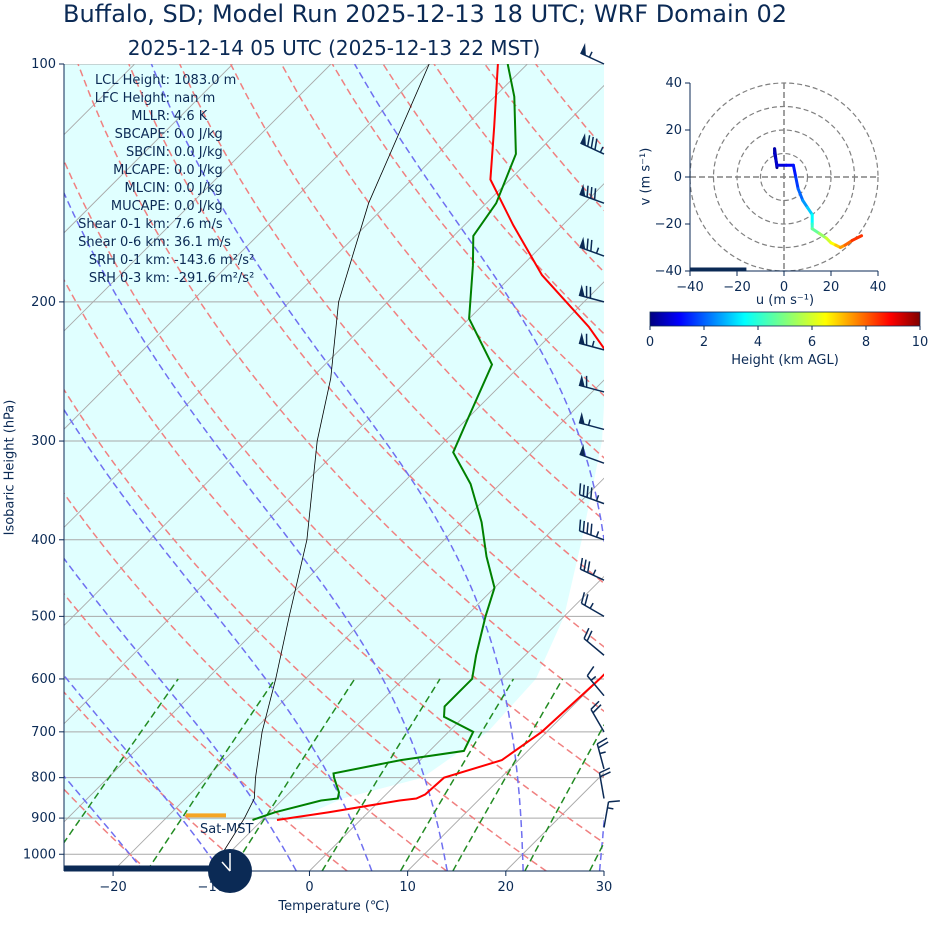 Image resolution: width=928 pixels, height=936 pixels. I want to click on stat-label: MLCAPE:, so click(141, 170).